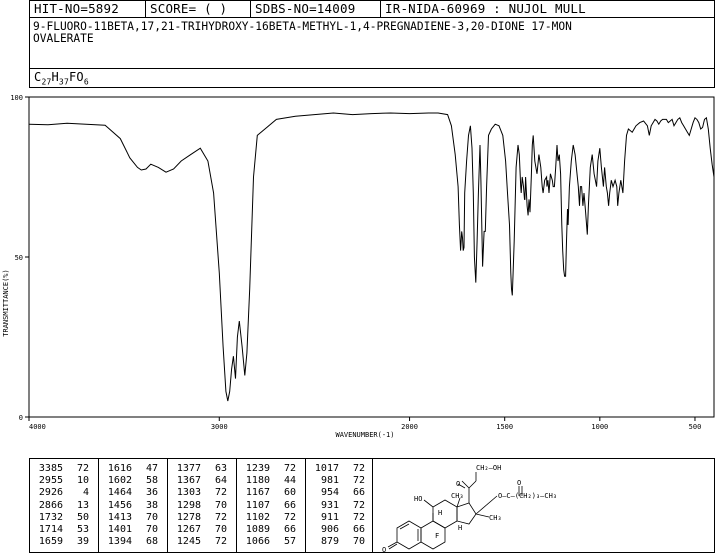 Image resolution: width=715 pixels, height=553 pixels. I want to click on peak-transmittance: 38, so click(151, 505).